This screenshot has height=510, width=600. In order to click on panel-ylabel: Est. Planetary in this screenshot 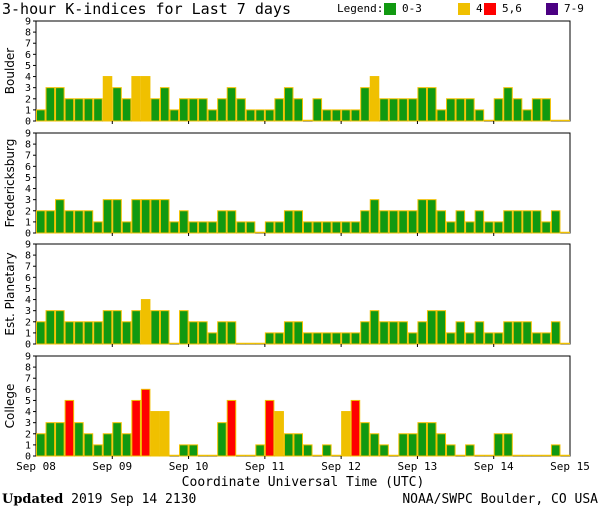, I will do `click(10, 293)`.